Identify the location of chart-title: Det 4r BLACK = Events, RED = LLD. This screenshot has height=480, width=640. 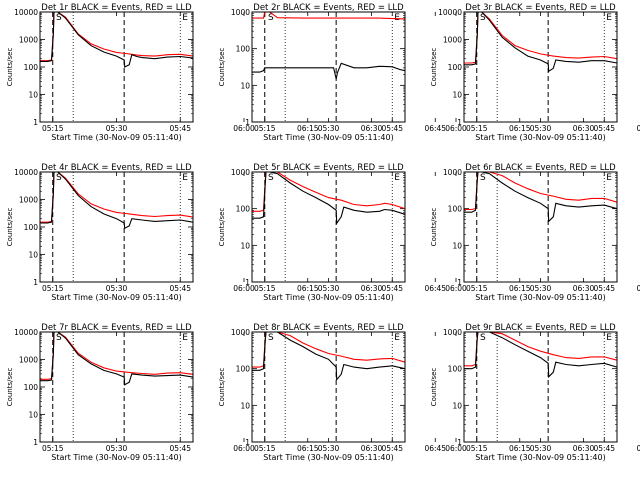
(116, 168).